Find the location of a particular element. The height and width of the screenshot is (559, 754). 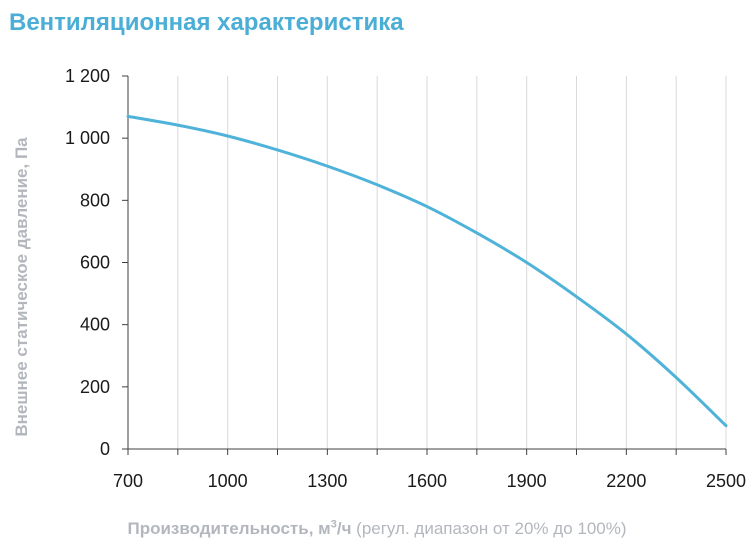

y-tick-label: 200 is located at coordinates (95, 387).